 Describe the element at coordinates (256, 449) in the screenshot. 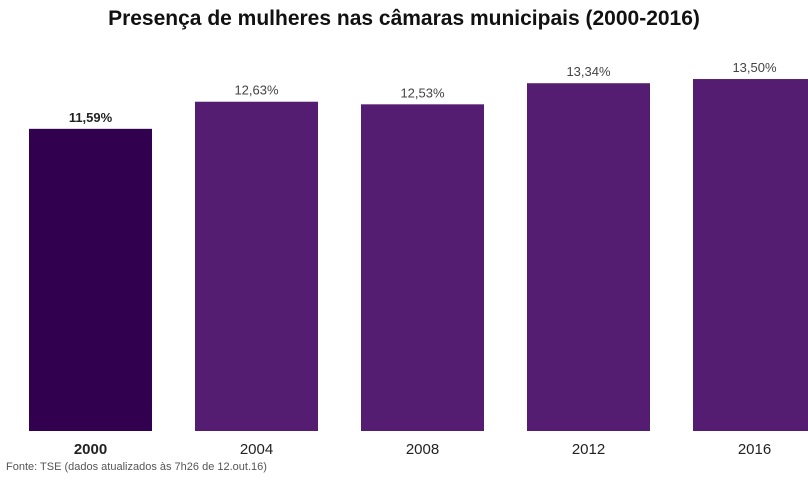

I see `x-tick-label-2004: 2004` at that location.